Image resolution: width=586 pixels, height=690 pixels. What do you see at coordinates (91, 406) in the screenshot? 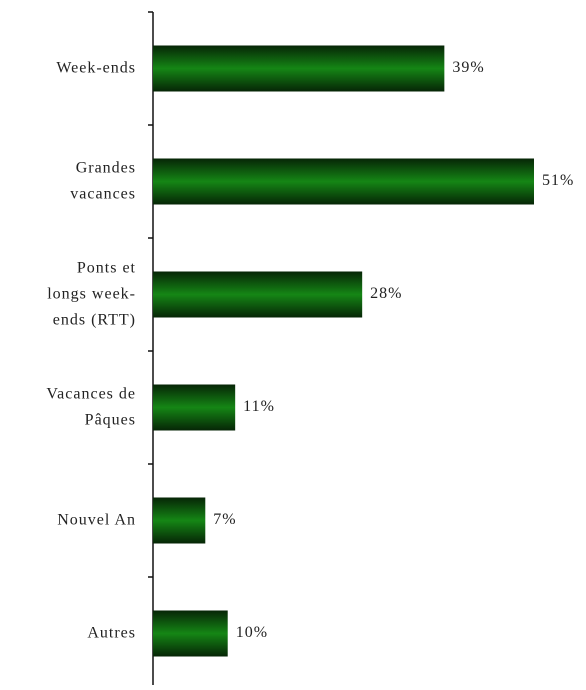
I see `category-label: Vacances de Pâques` at bounding box center [91, 406].